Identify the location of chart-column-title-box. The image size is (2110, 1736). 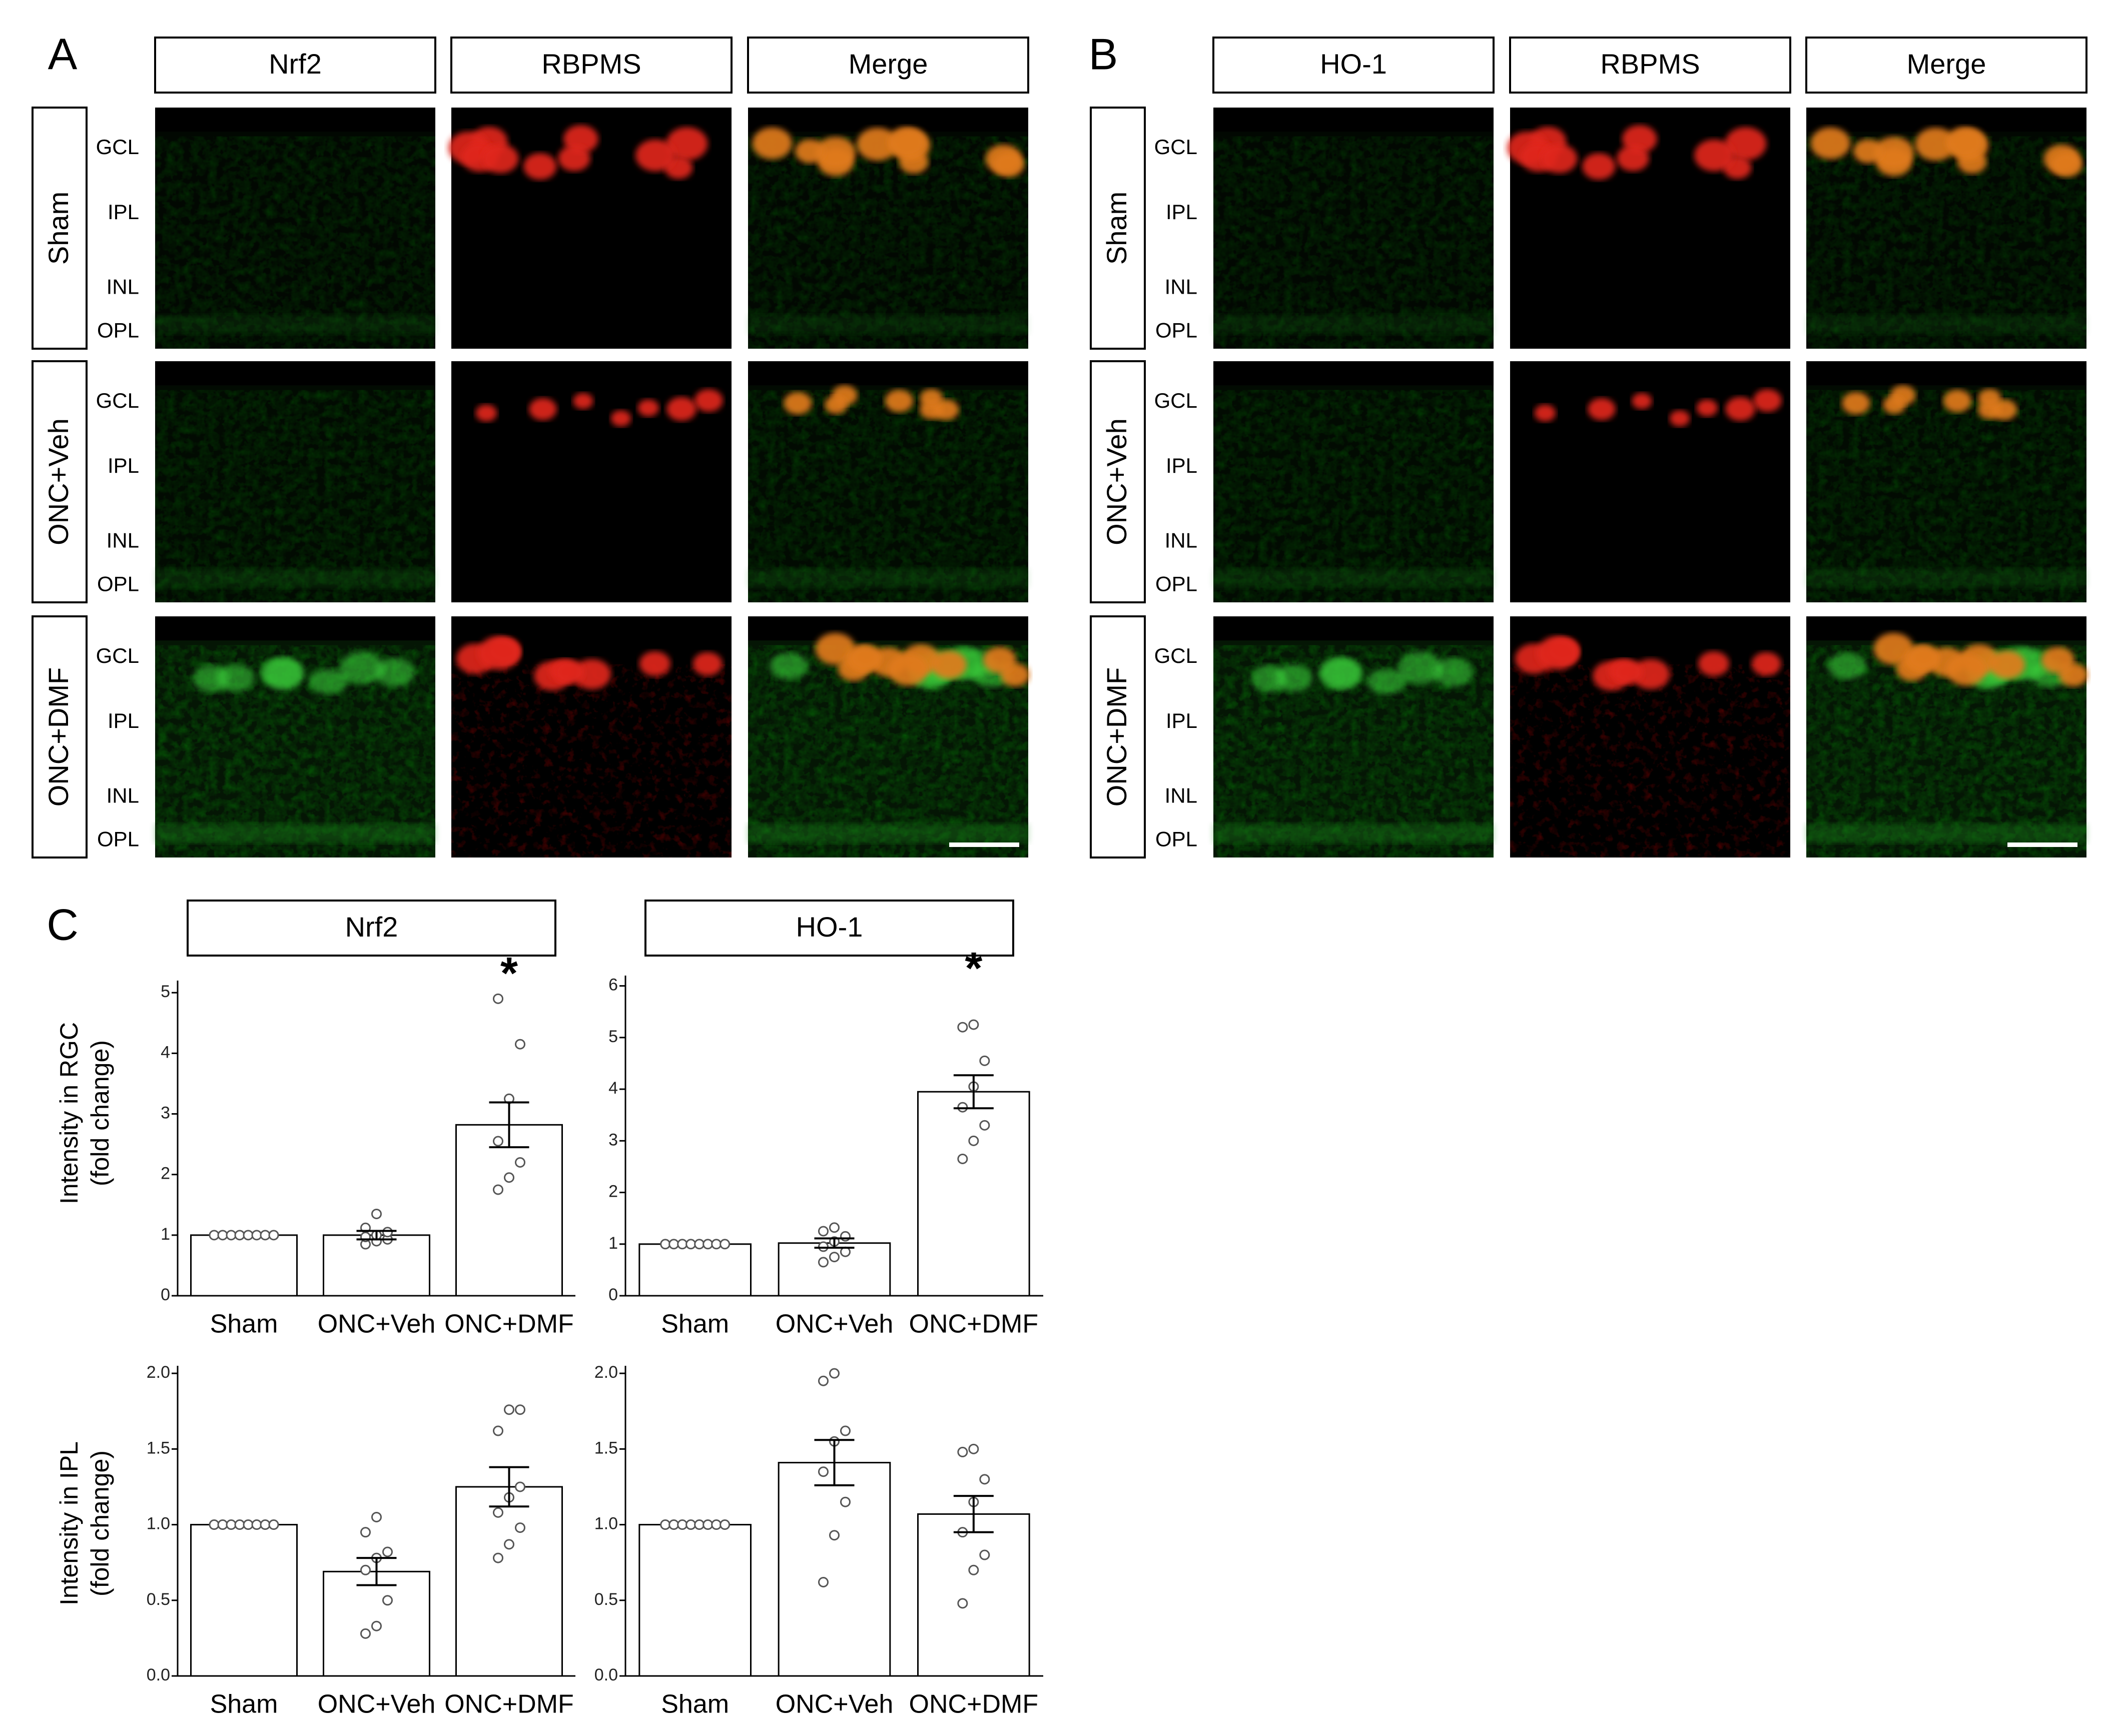
(829, 929).